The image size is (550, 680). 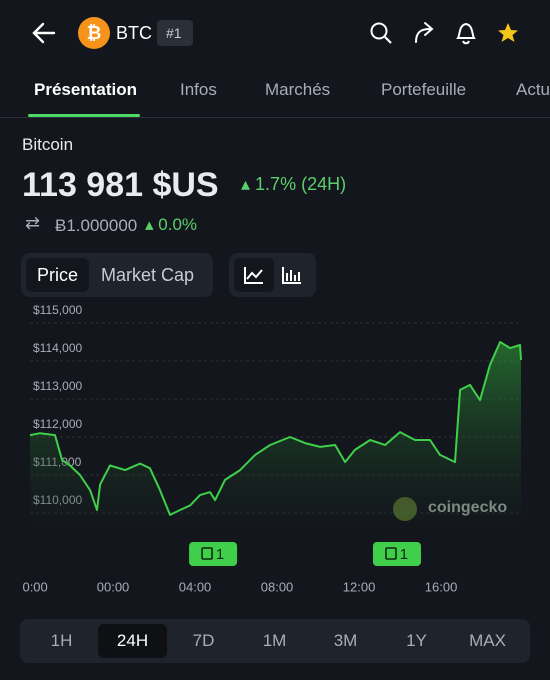 I want to click on tab-divider, so click(x=275, y=117).